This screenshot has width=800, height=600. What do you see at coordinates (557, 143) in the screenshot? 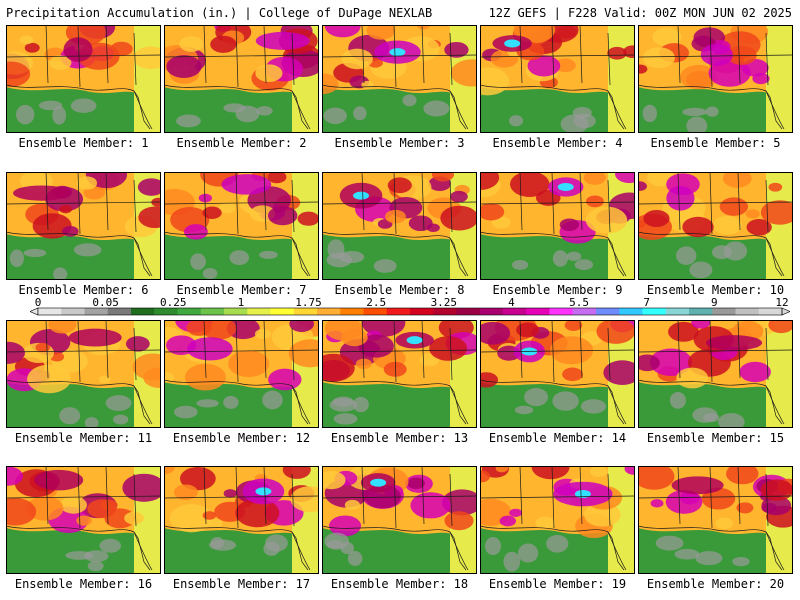
I see `ensemble-member-caption: Ensemble Member: 4` at bounding box center [557, 143].